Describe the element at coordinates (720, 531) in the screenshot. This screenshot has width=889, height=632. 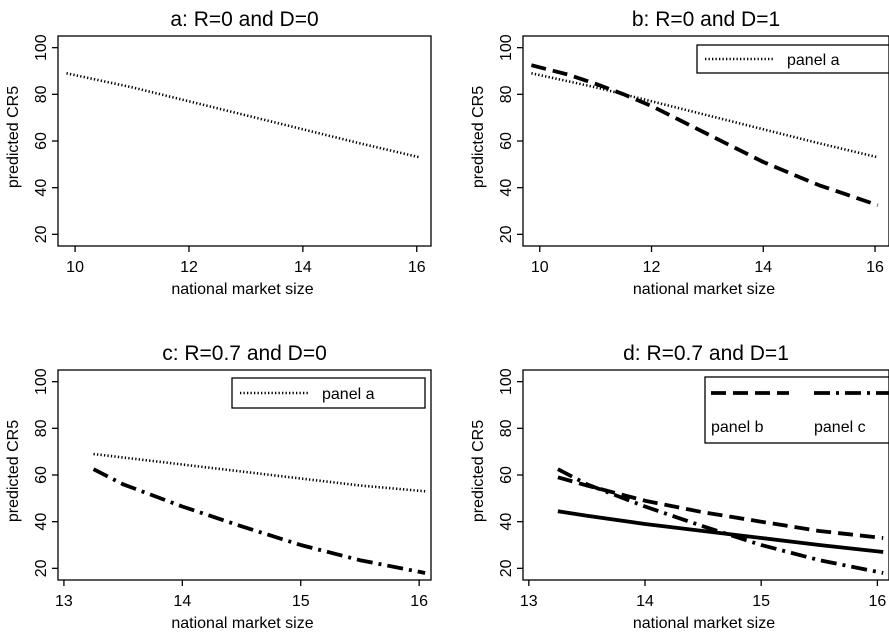
I see `series-line-solid` at that location.